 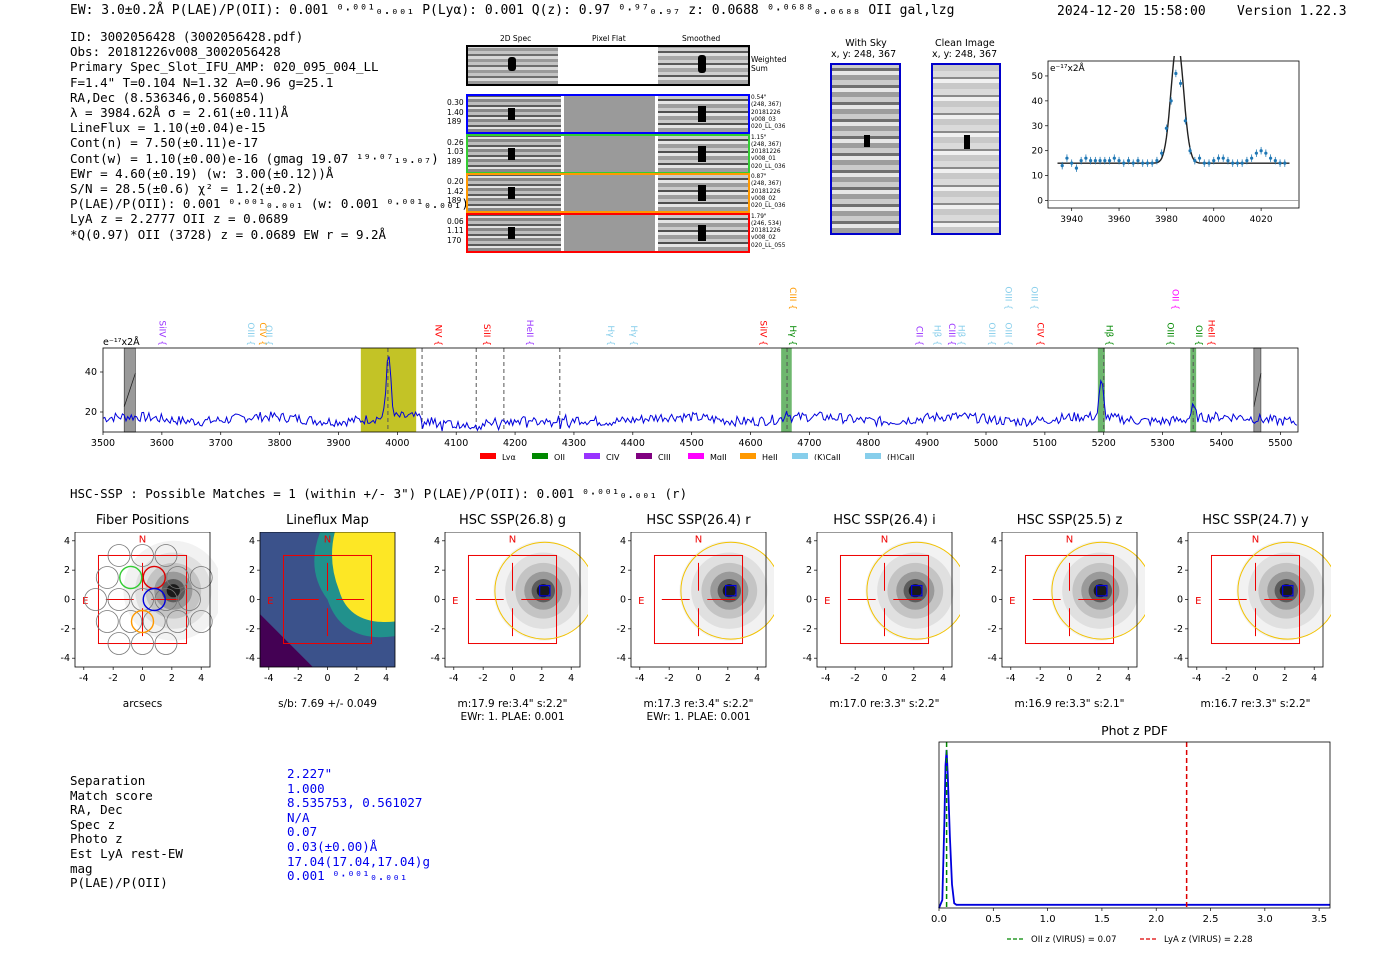 I want to click on panel-title: HSC SSP(26.8) g, so click(x=512, y=520).